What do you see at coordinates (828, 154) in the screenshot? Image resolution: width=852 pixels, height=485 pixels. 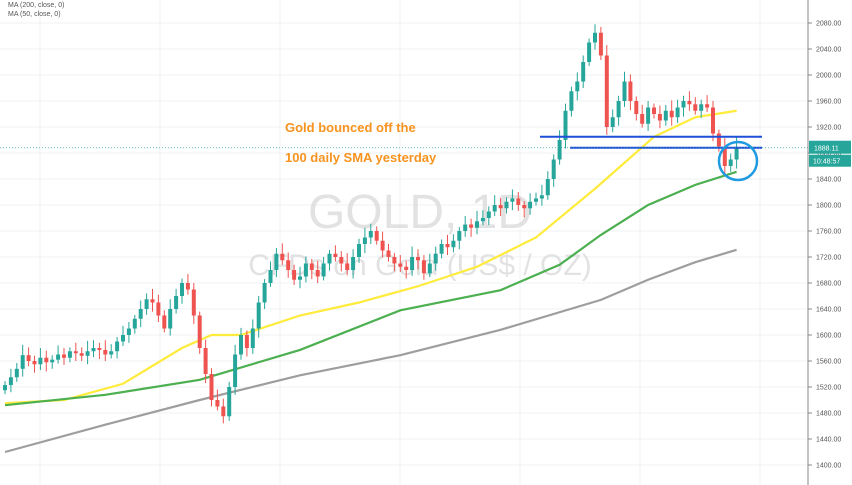 I see `axis-tick-label: 1880.00` at bounding box center [828, 154].